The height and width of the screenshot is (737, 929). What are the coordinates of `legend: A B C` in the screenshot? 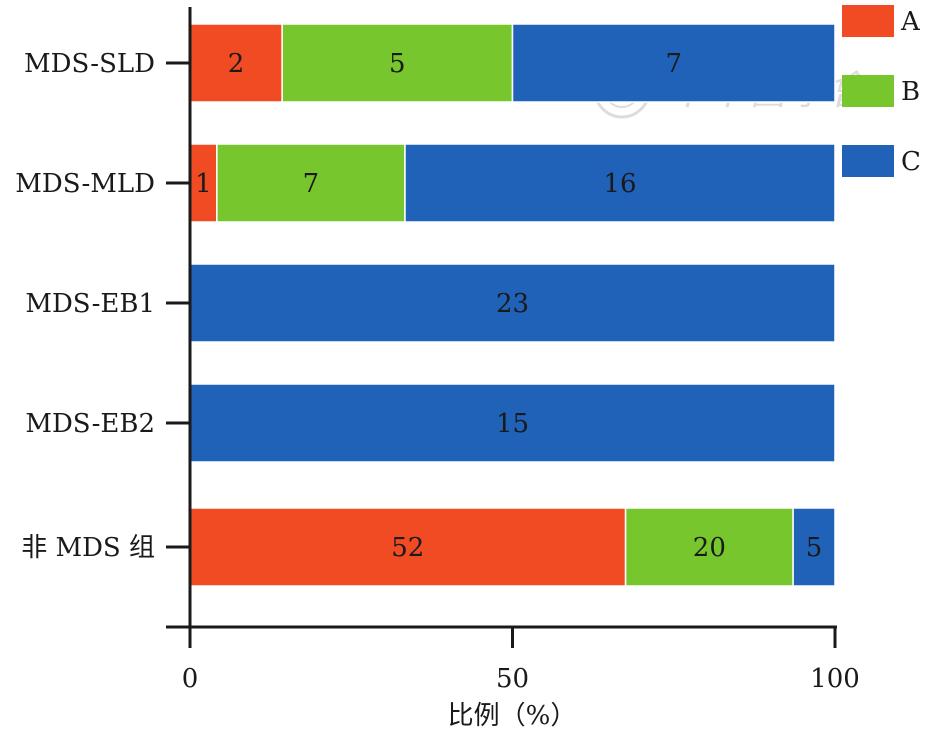 It's located at (881, 91).